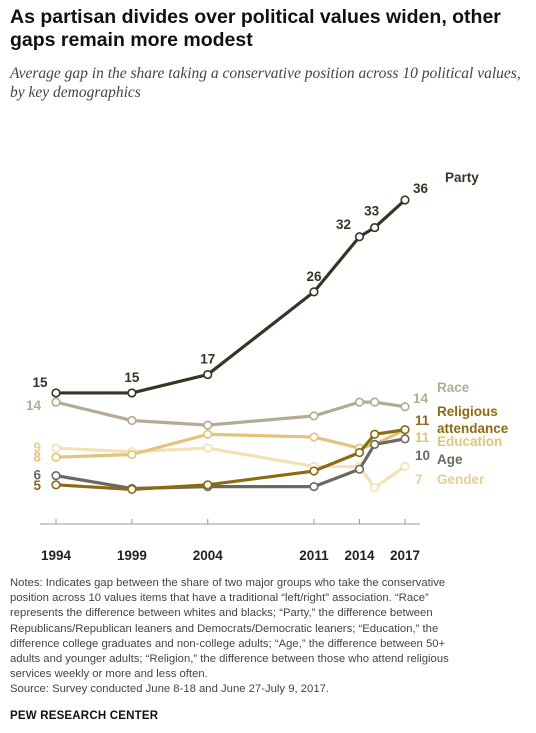 The image size is (536, 733). I want to click on data-label-gender: 9, so click(37, 447).